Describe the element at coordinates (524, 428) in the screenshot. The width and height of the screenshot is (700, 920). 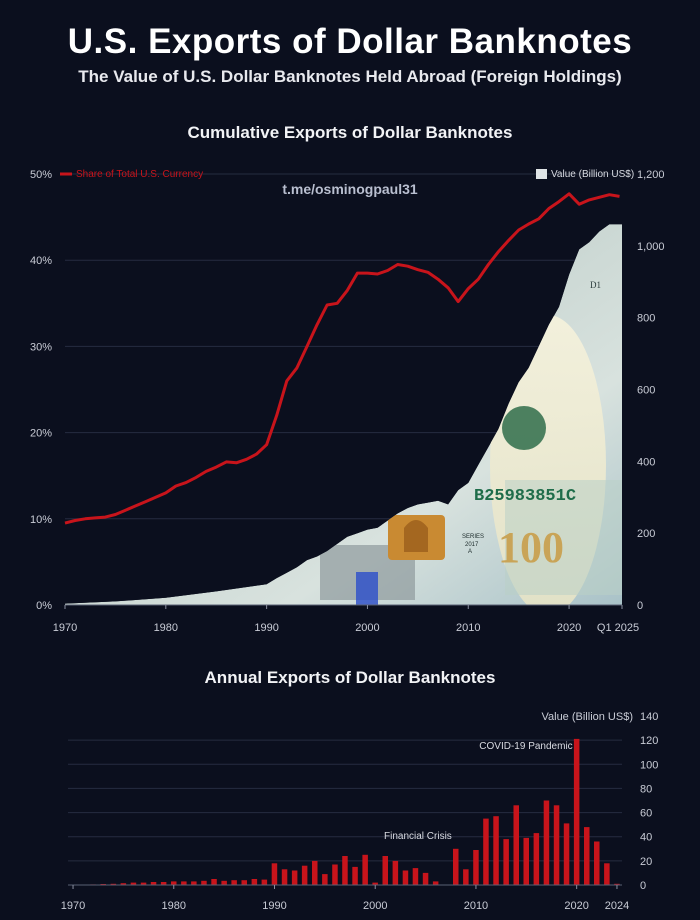
I see `banknote-green-seal` at that location.